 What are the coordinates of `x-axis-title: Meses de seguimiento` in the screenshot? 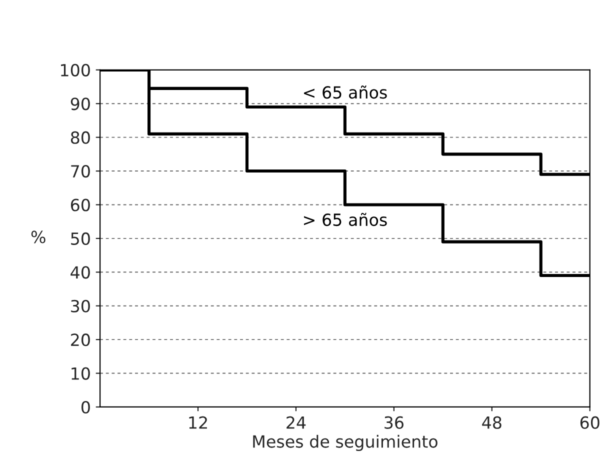 It's located at (345, 443).